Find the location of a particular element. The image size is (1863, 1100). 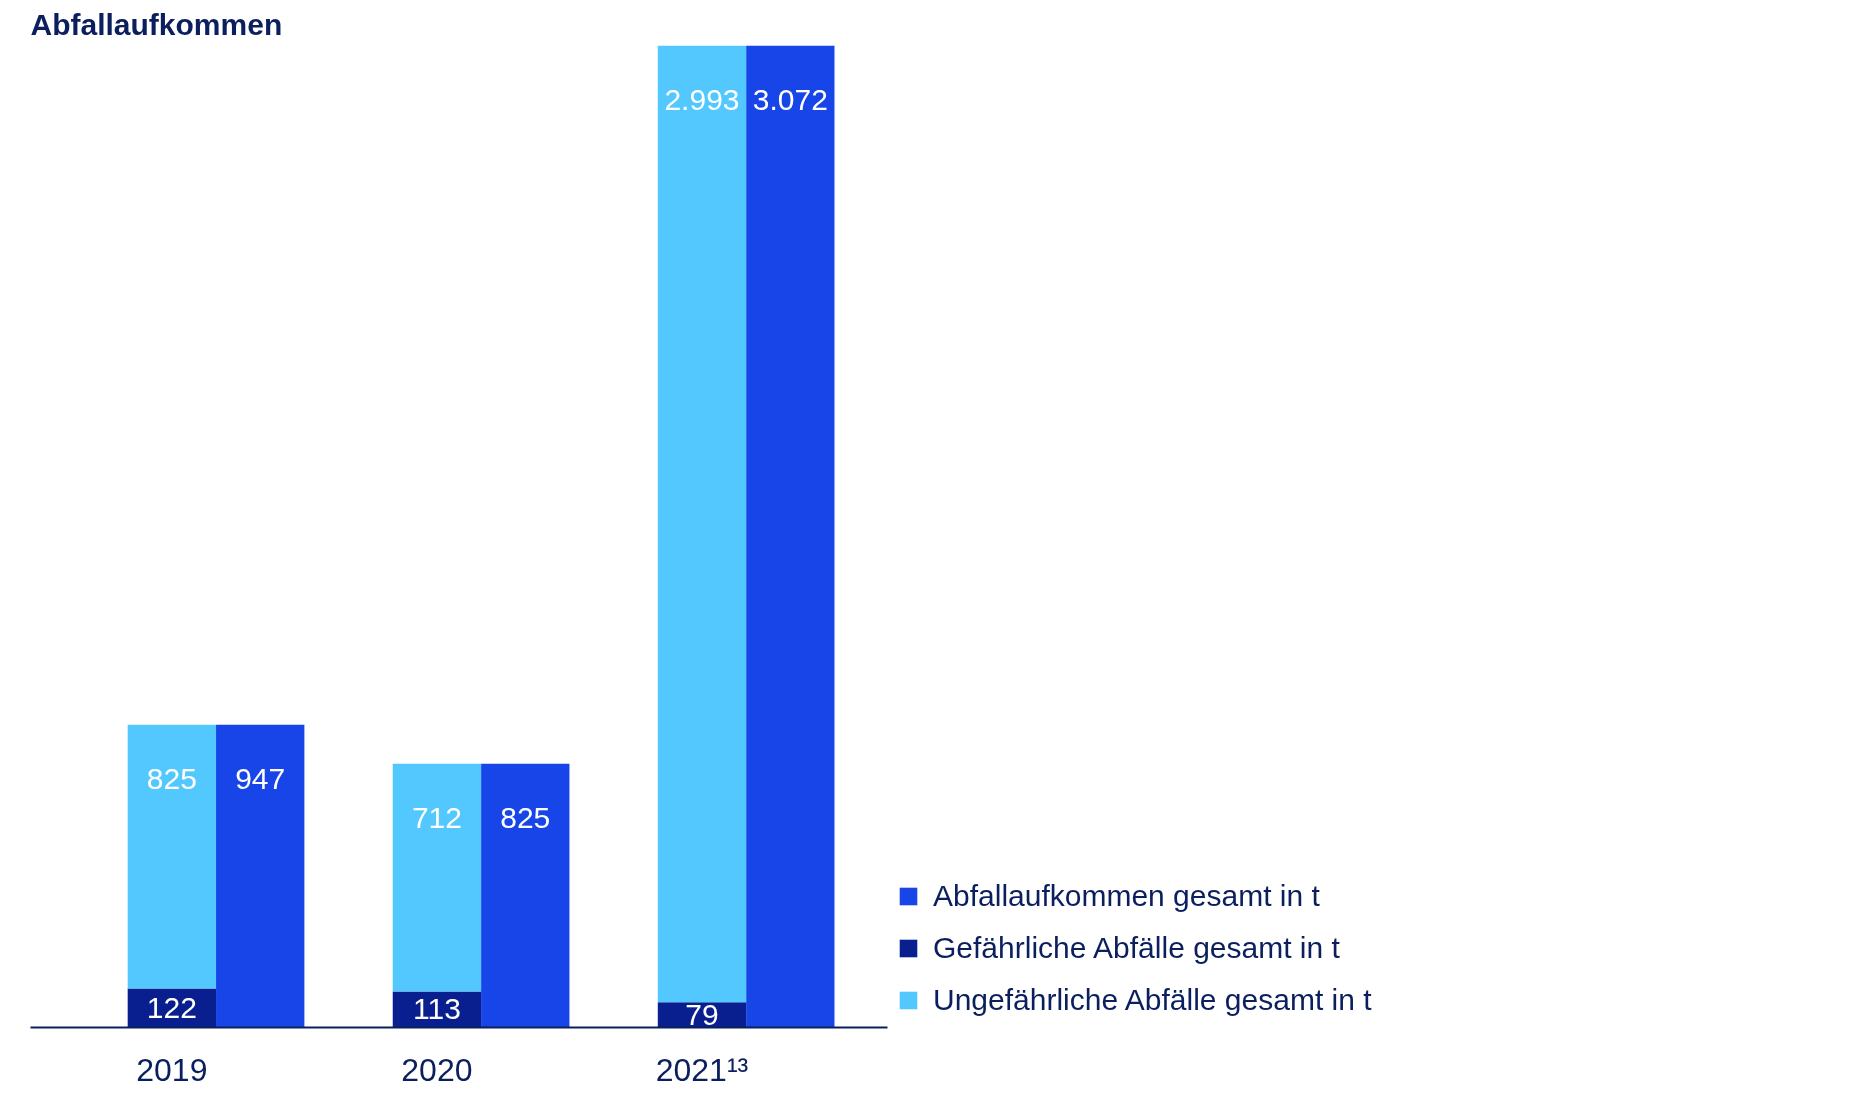

data-label: 2.993 is located at coordinates (702, 99).